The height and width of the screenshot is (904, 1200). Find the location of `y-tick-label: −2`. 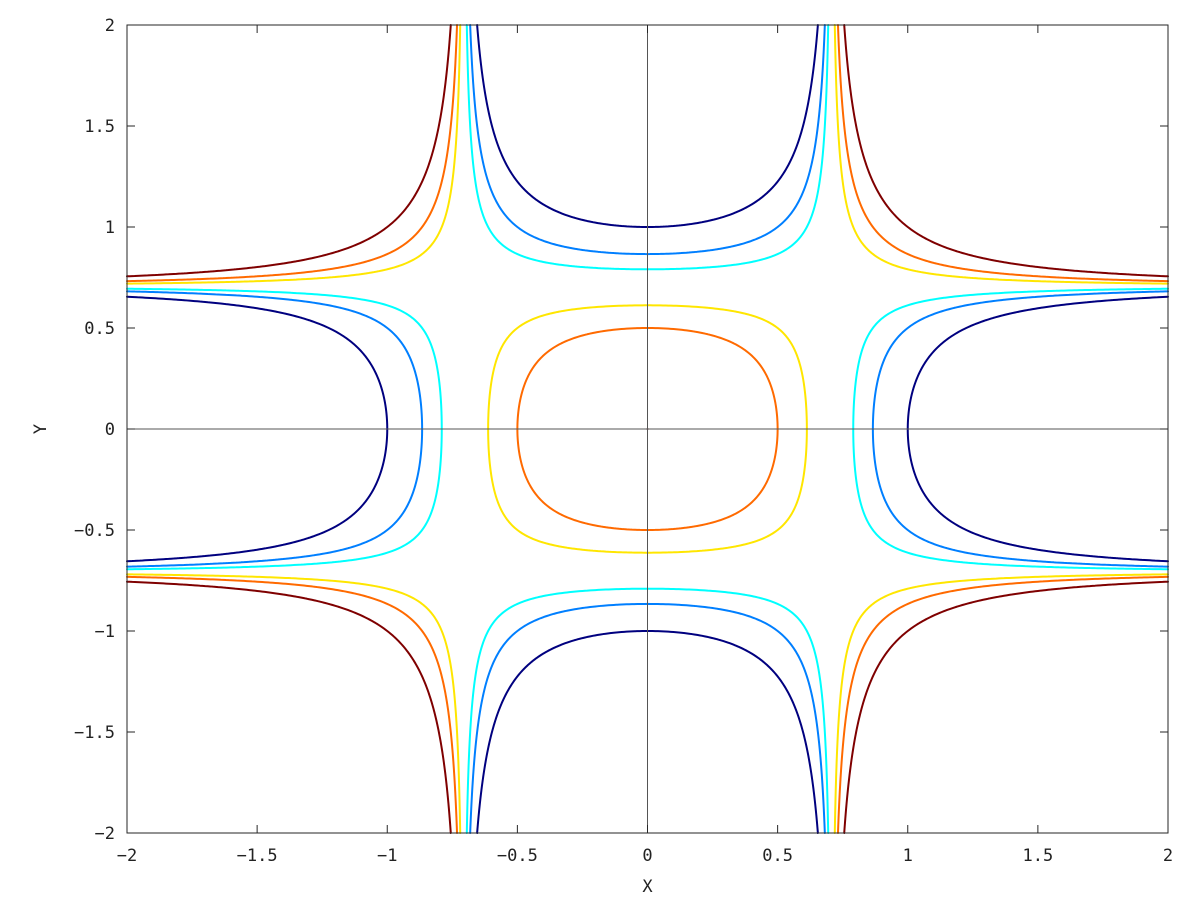

y-tick-label: −2 is located at coordinates (105, 834).